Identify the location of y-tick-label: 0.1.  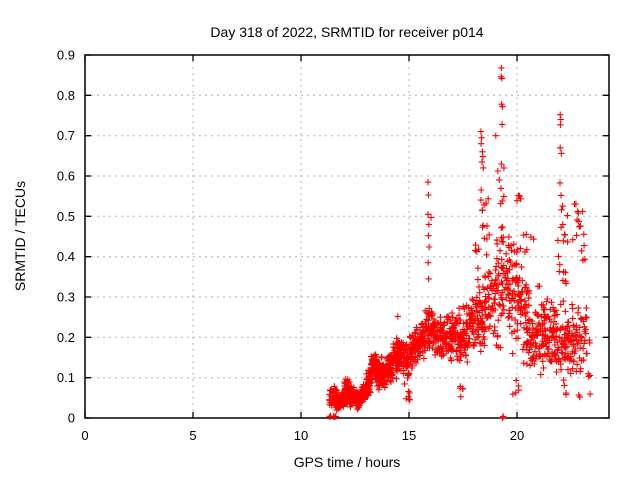
(66, 377).